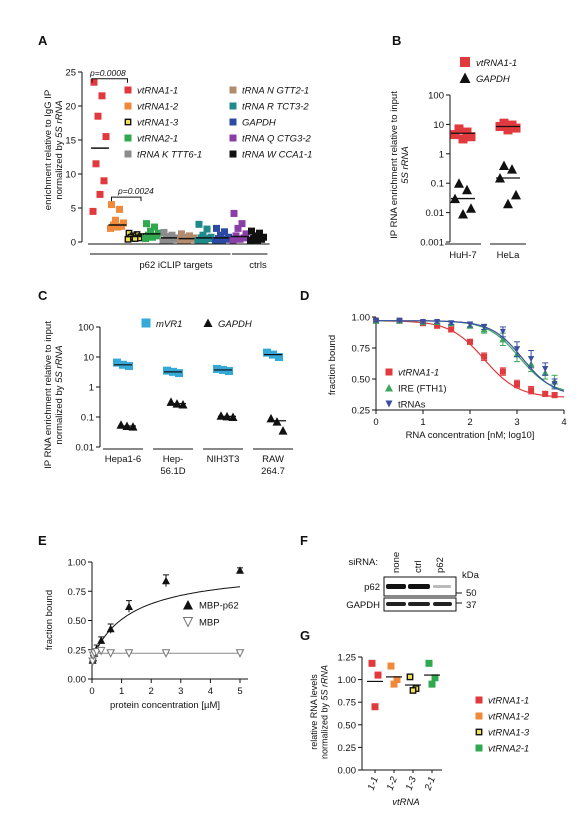  What do you see at coordinates (347, 658) in the screenshot?
I see `y-tick-label: 1.25` at bounding box center [347, 658].